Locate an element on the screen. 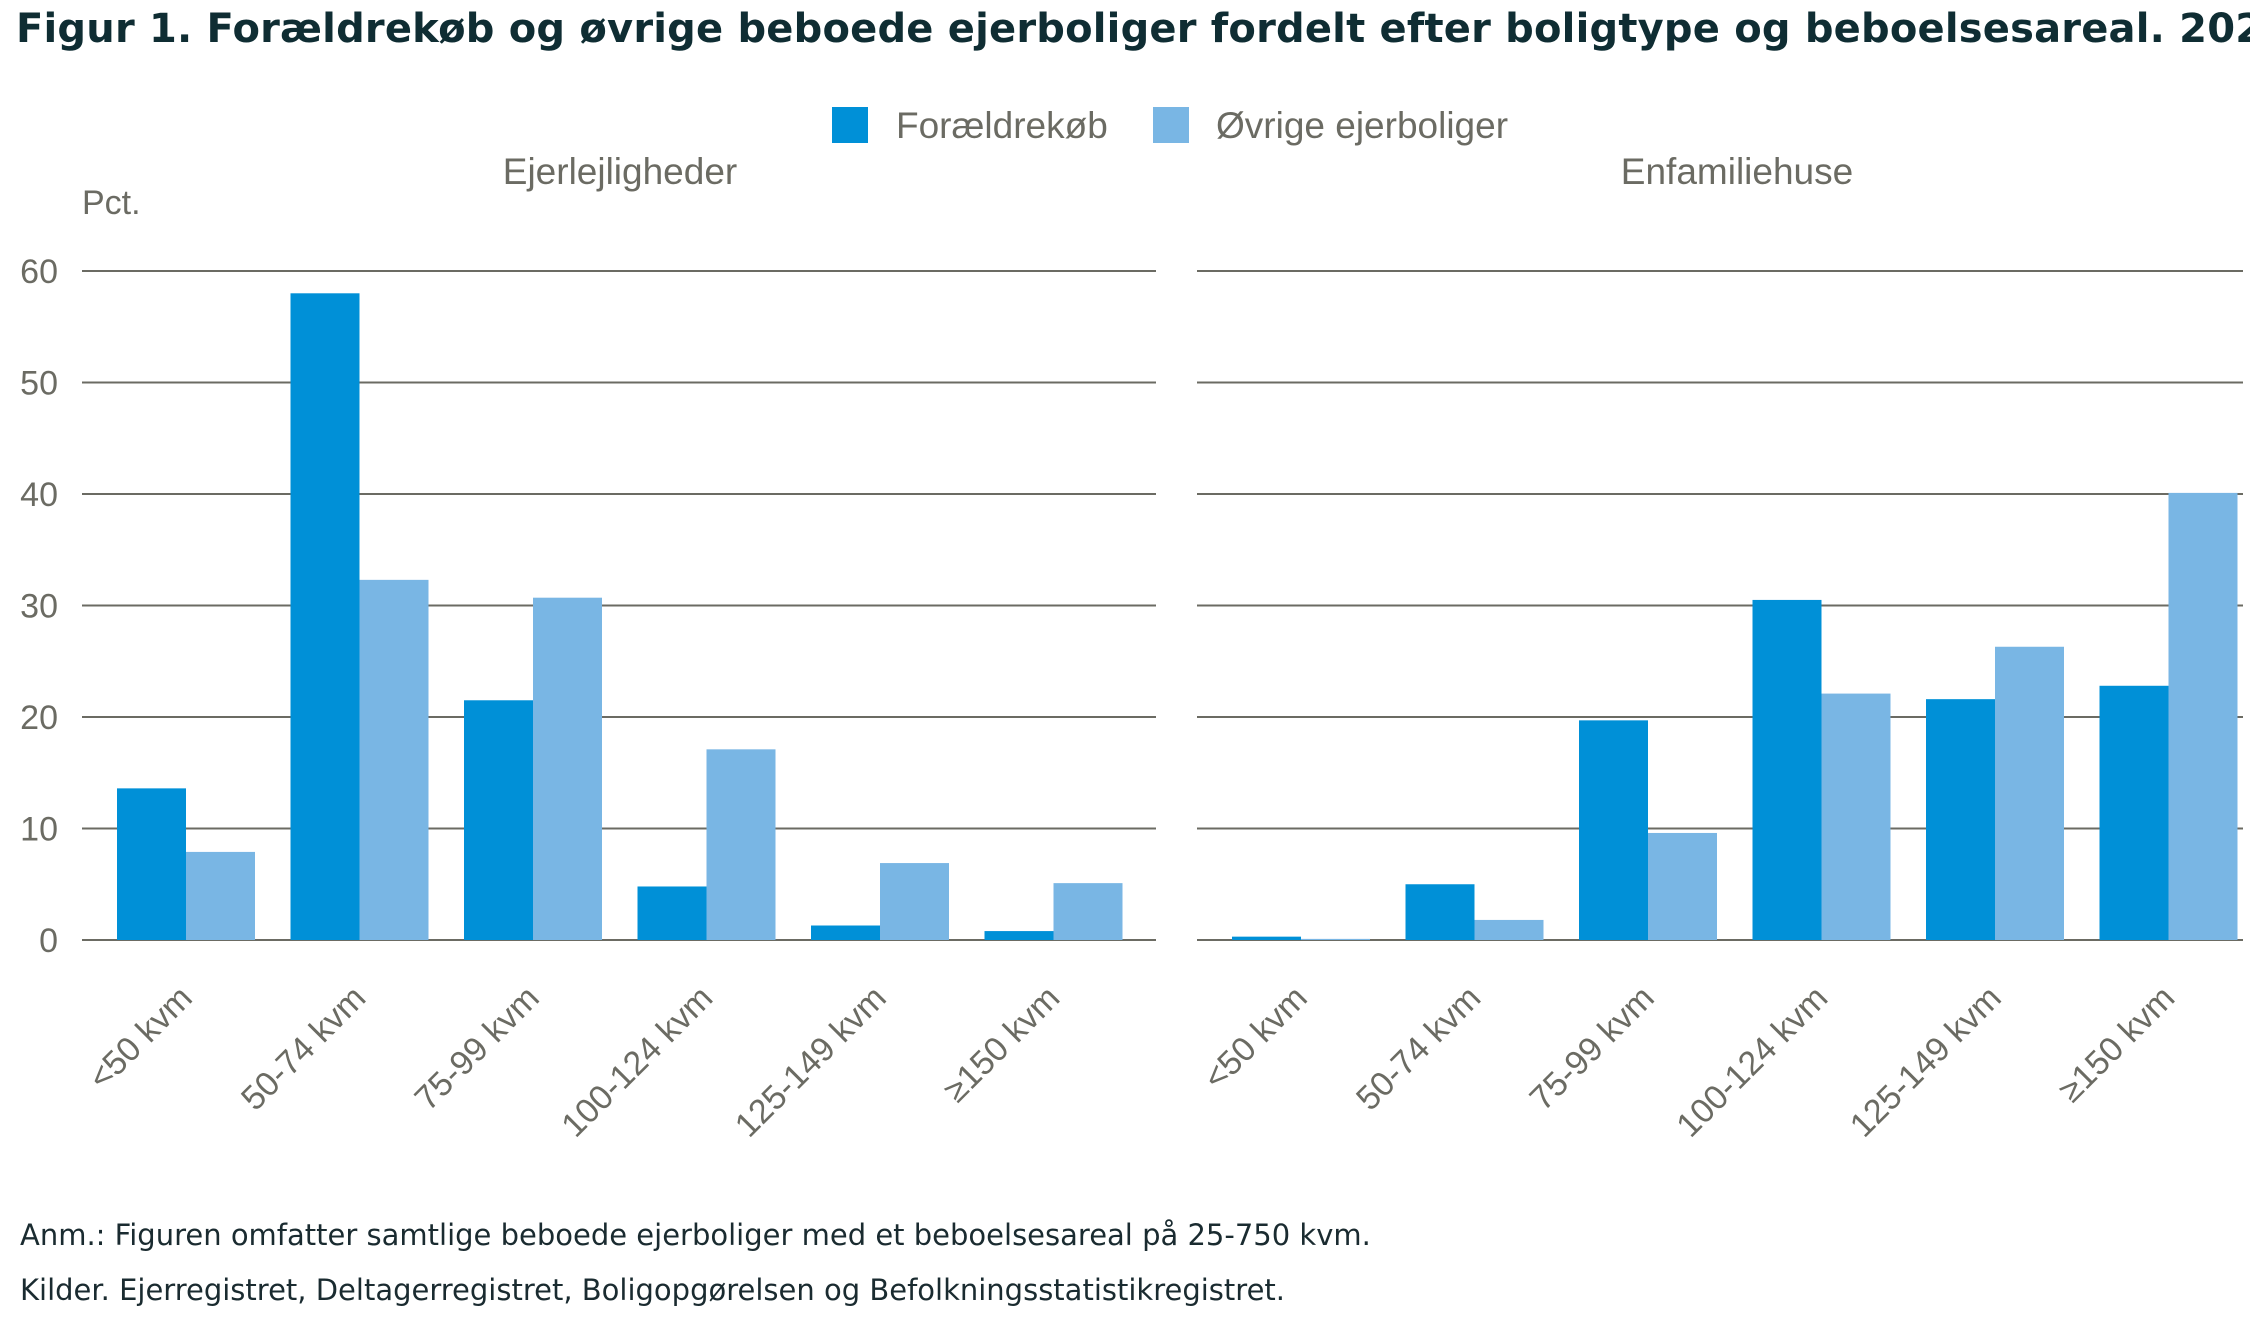  y-axis-label: Pct. is located at coordinates (111, 203).